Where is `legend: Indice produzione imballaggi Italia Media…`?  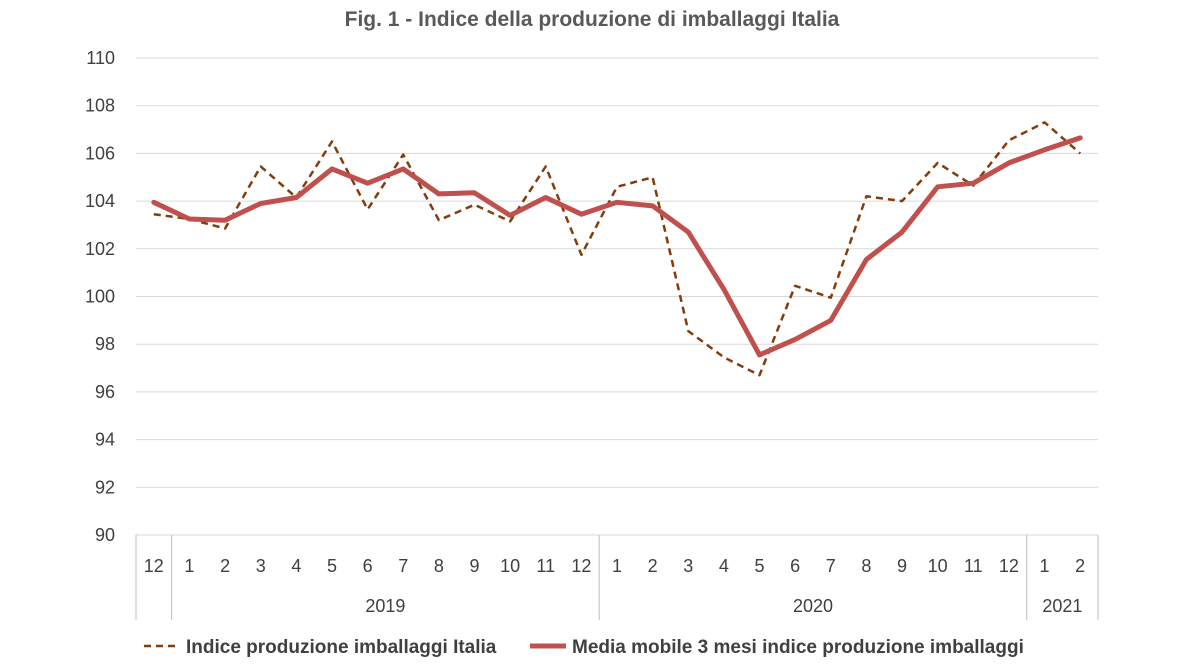 legend: Indice produzione imballaggi Italia Media… is located at coordinates (584, 647).